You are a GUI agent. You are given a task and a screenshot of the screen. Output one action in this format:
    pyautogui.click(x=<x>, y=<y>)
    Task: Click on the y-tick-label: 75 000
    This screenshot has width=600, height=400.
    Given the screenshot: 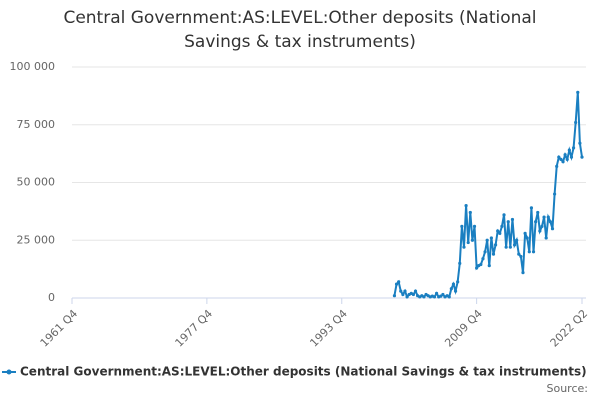 What is the action you would take?
    pyautogui.click(x=36, y=124)
    